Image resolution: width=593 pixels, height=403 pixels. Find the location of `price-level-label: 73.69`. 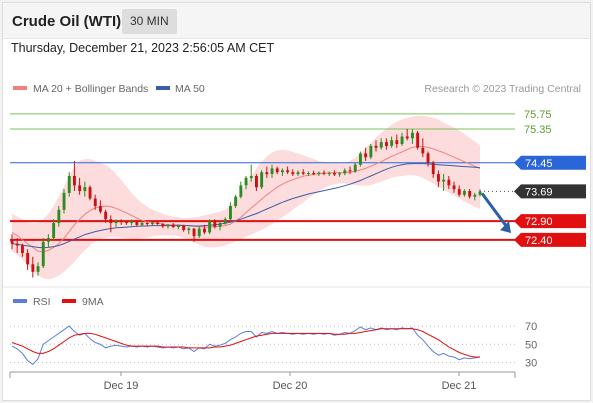

price-level-label: 73.69 is located at coordinates (539, 192).